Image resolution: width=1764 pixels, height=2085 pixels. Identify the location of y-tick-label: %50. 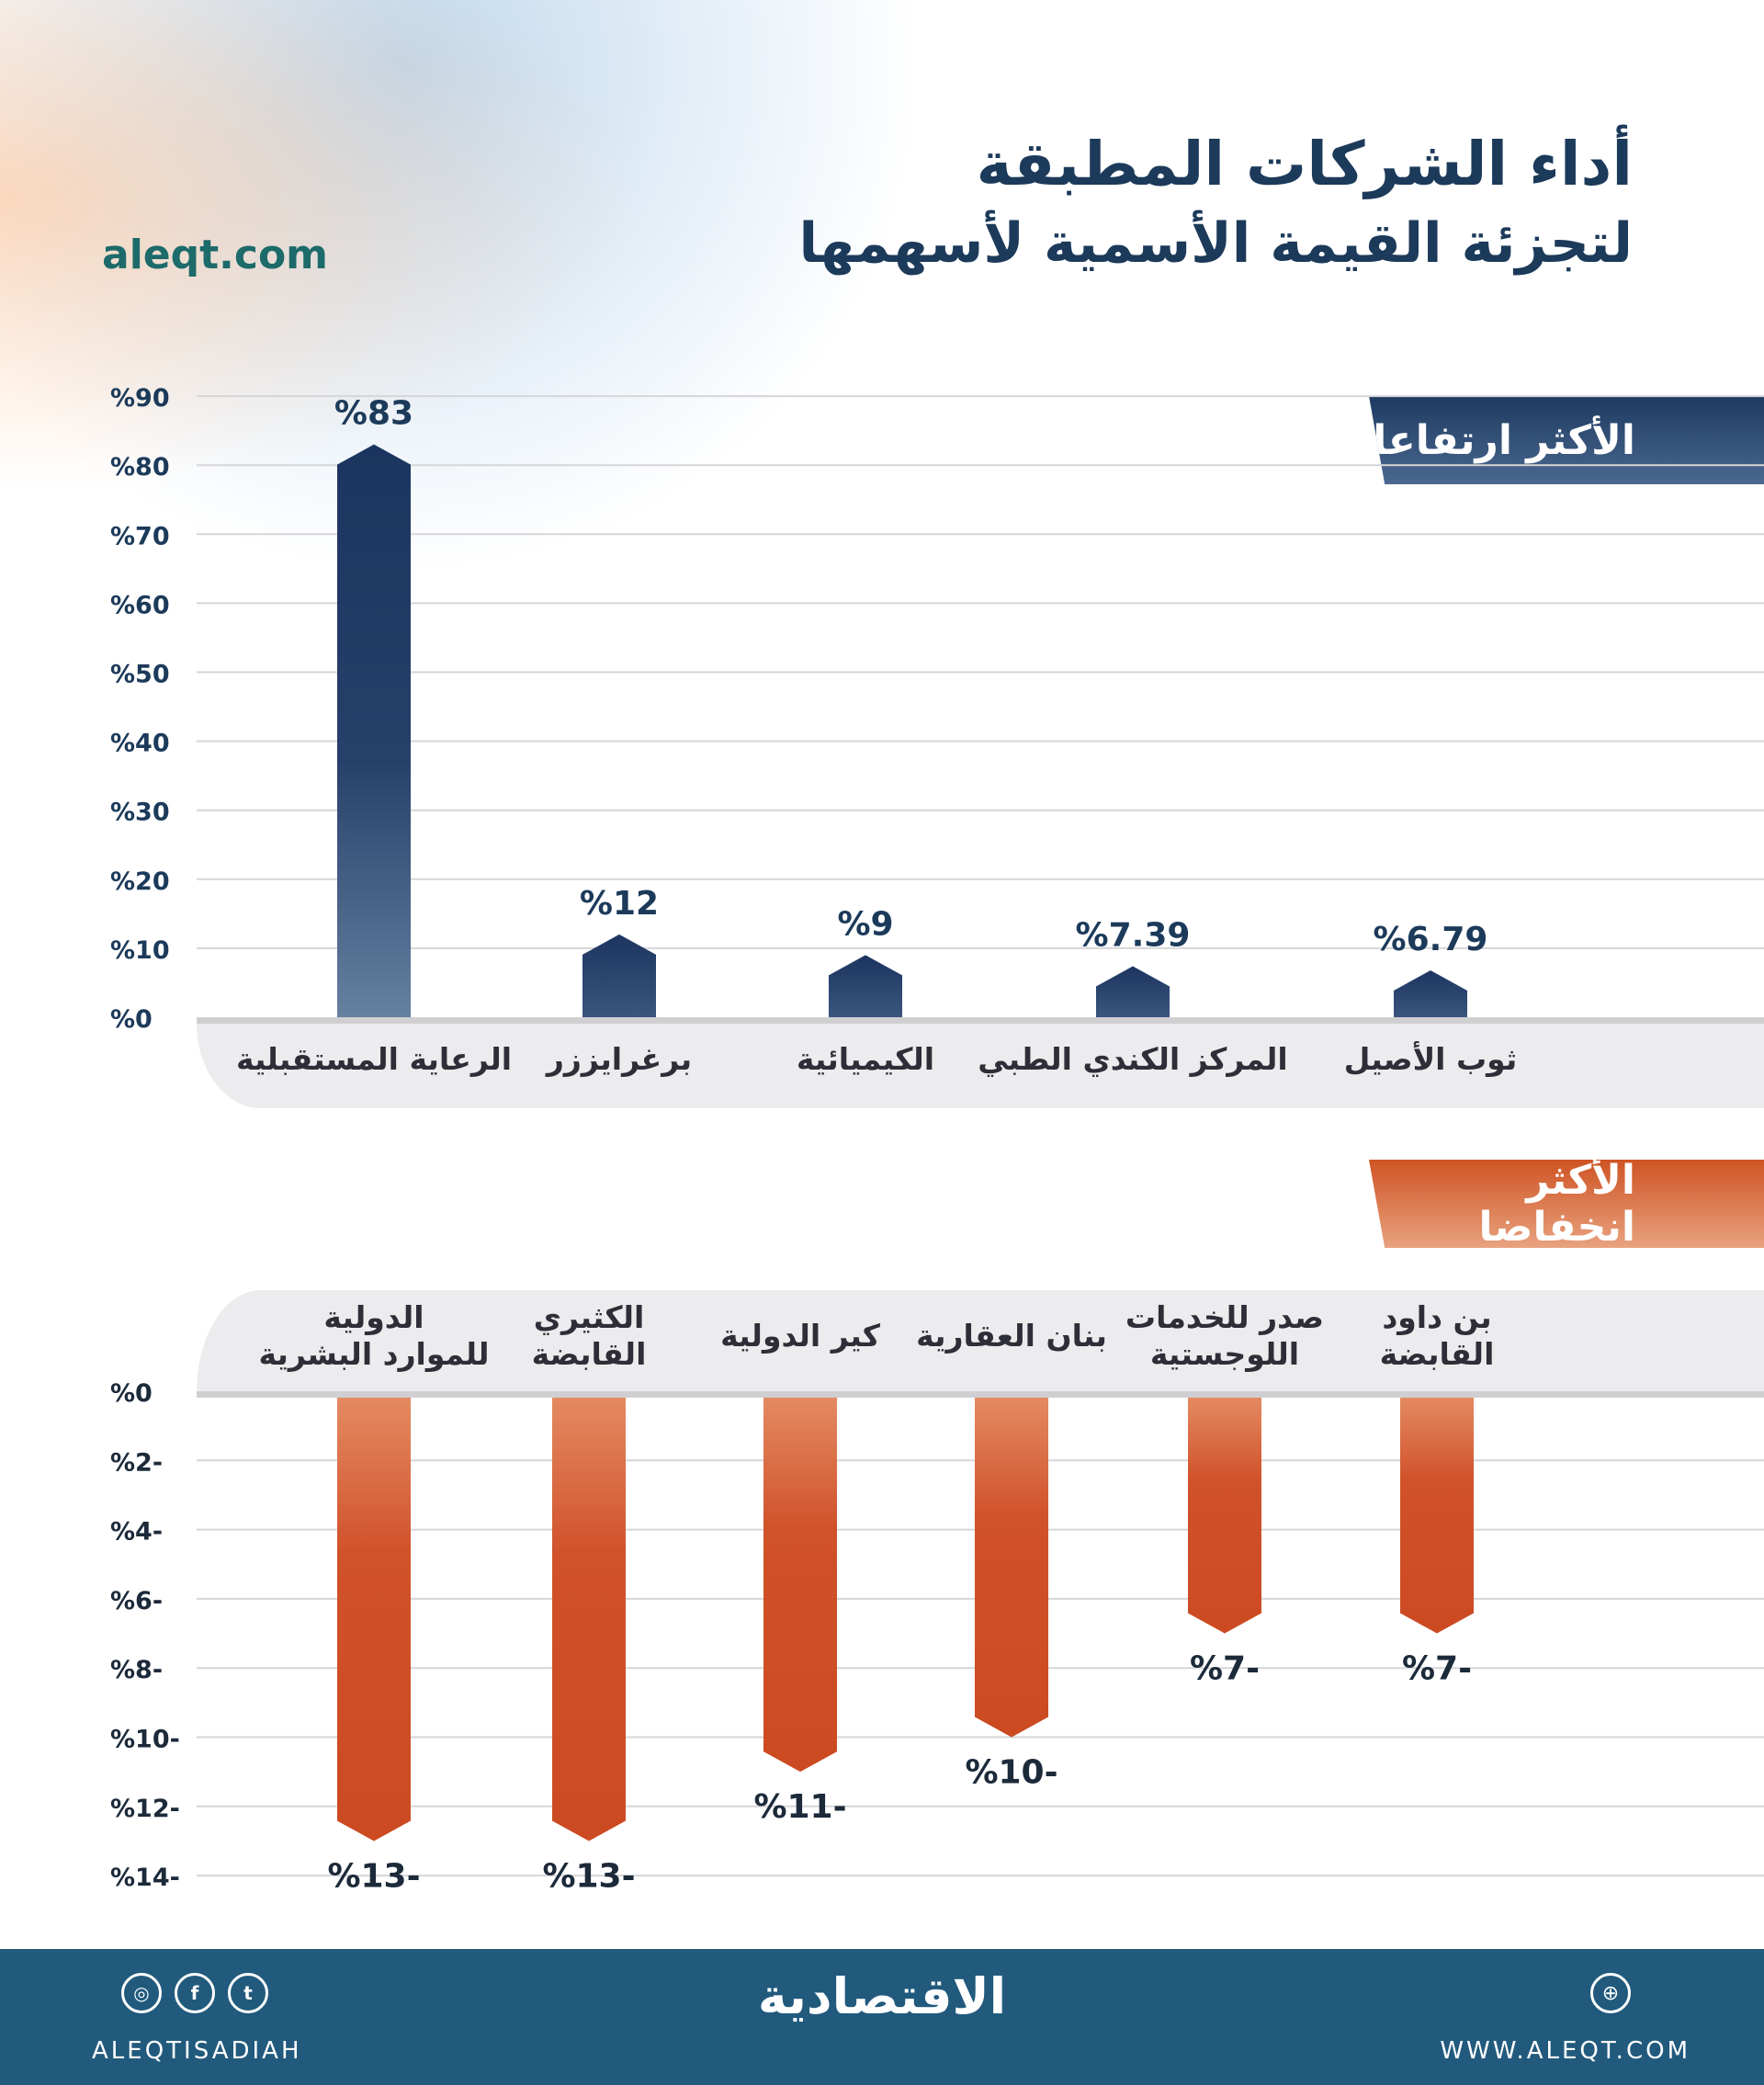
(140, 675).